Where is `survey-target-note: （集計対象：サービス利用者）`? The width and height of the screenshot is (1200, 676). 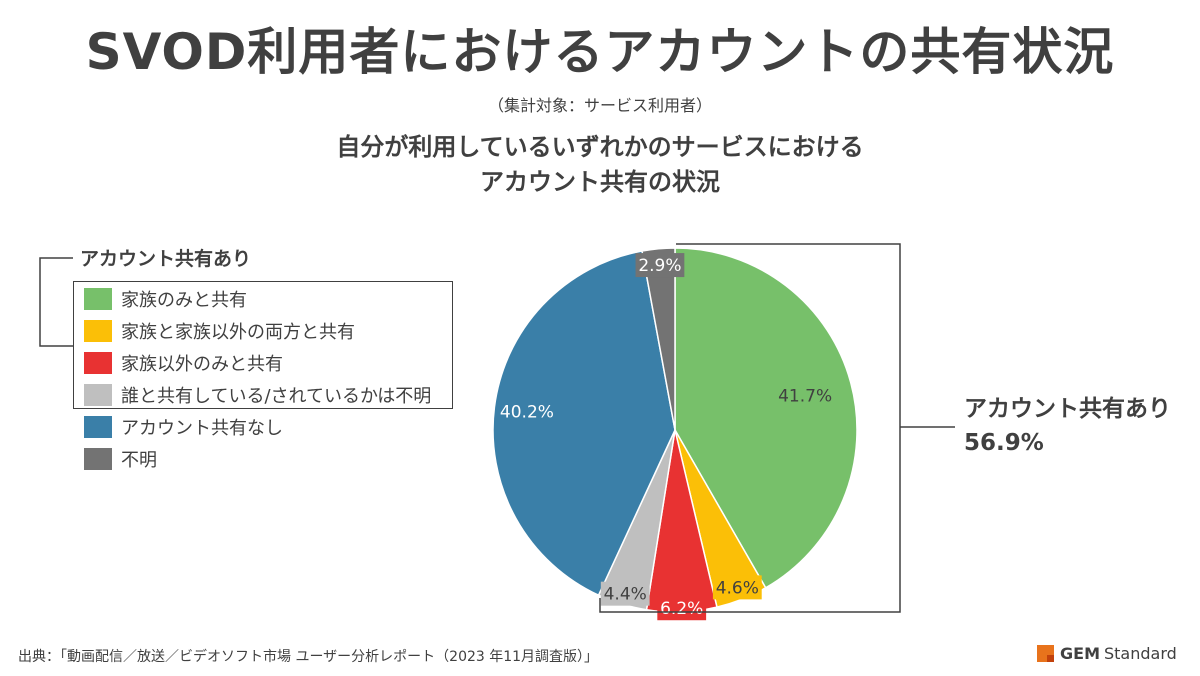
survey-target-note: （集計対象：サービス利用者） is located at coordinates (599, 105).